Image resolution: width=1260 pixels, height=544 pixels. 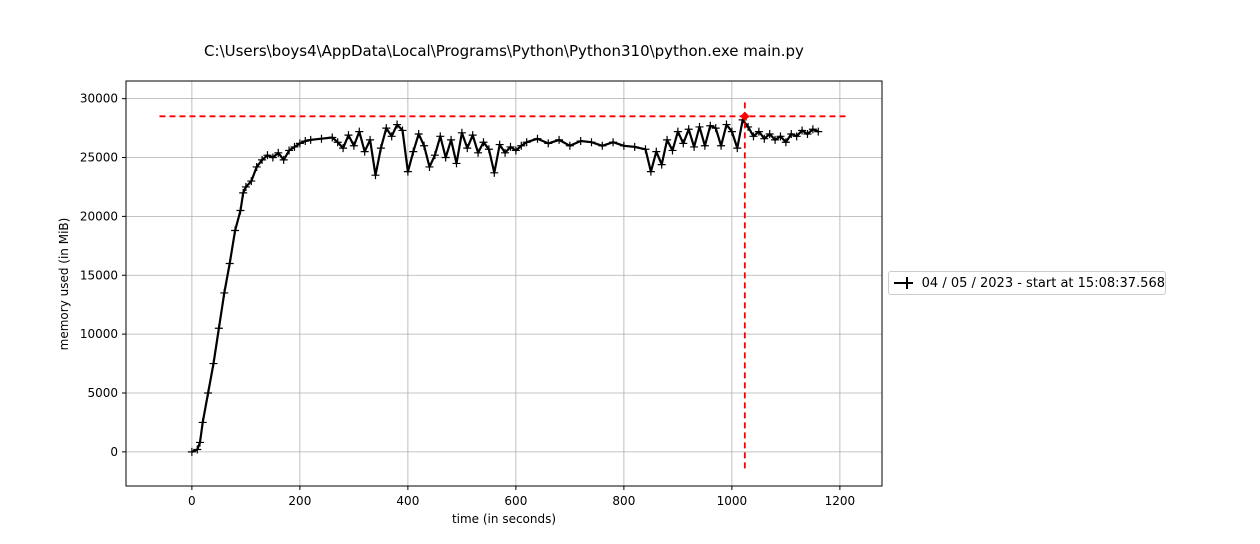 I want to click on x-tick-label: 0, so click(x=192, y=501).